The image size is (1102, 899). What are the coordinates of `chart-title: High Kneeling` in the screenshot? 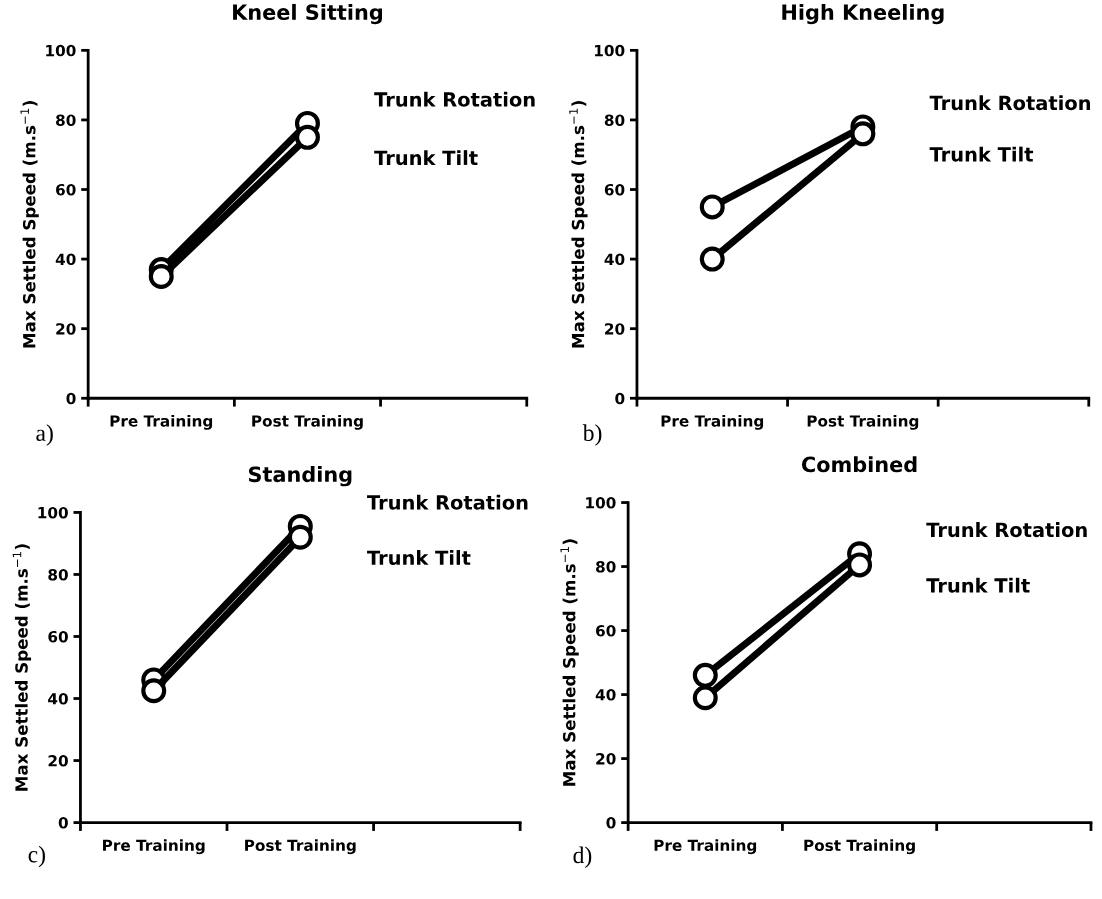 It's located at (863, 14).